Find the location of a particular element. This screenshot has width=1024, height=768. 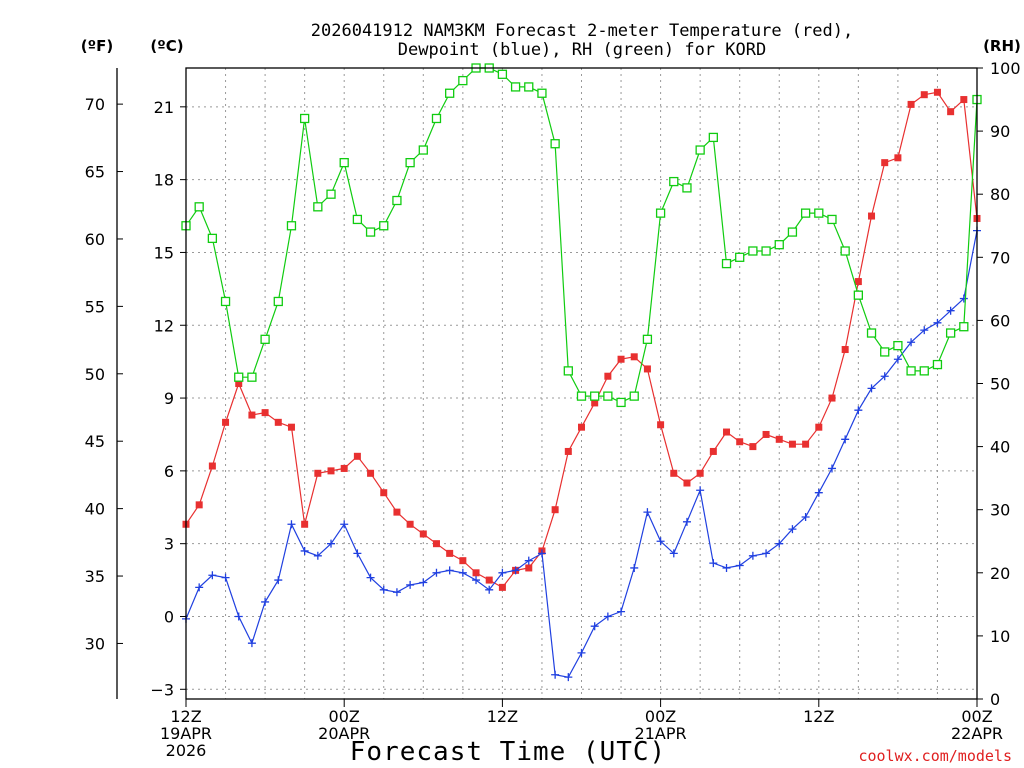

rh-tick-label: 70 is located at coordinates (1000, 257).